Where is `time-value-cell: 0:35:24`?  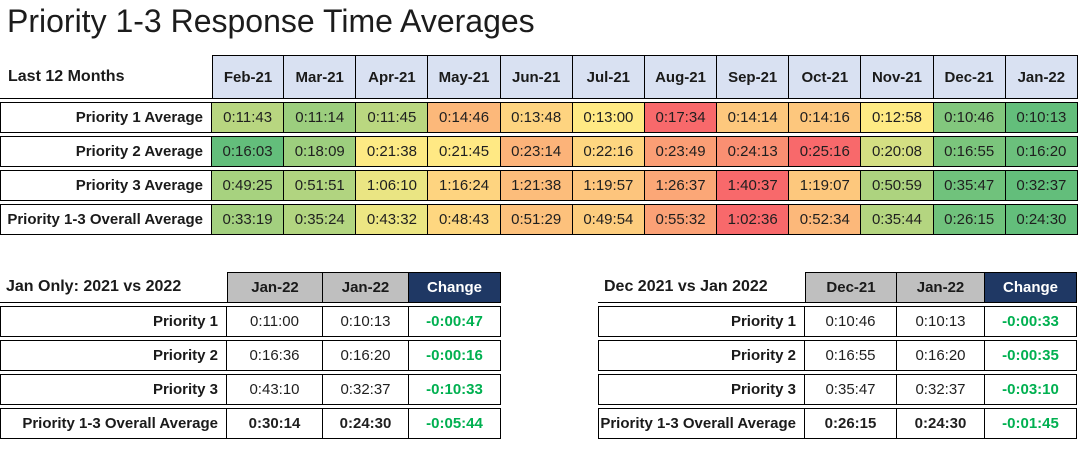 time-value-cell: 0:35:24 is located at coordinates (320, 219).